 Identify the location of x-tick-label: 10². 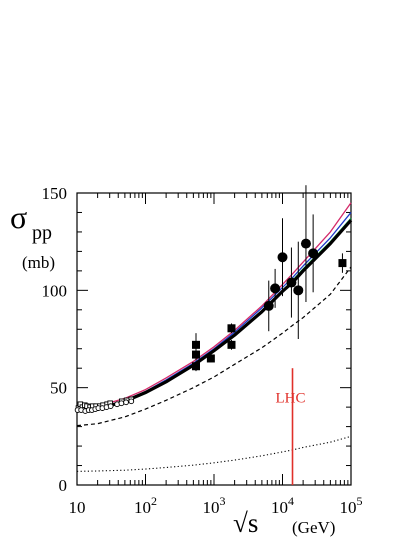
(145, 505).